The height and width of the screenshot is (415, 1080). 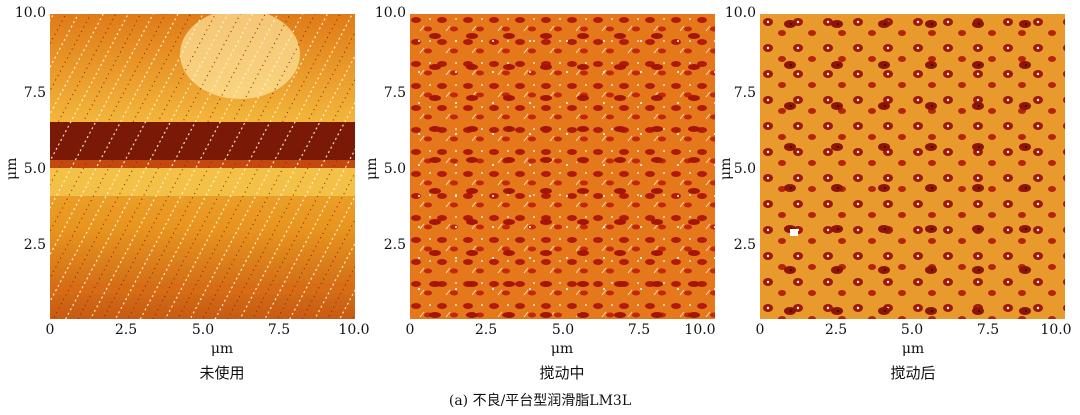 What do you see at coordinates (540, 401) in the screenshot?
I see `figure-caption: (a) 不良/平台型润滑脂LM3L` at bounding box center [540, 401].